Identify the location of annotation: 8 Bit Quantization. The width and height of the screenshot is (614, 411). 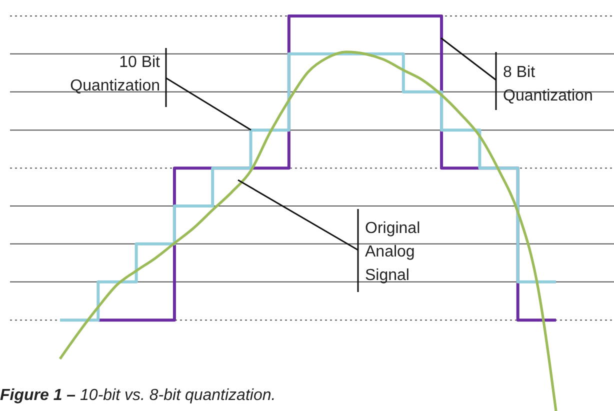
(548, 84).